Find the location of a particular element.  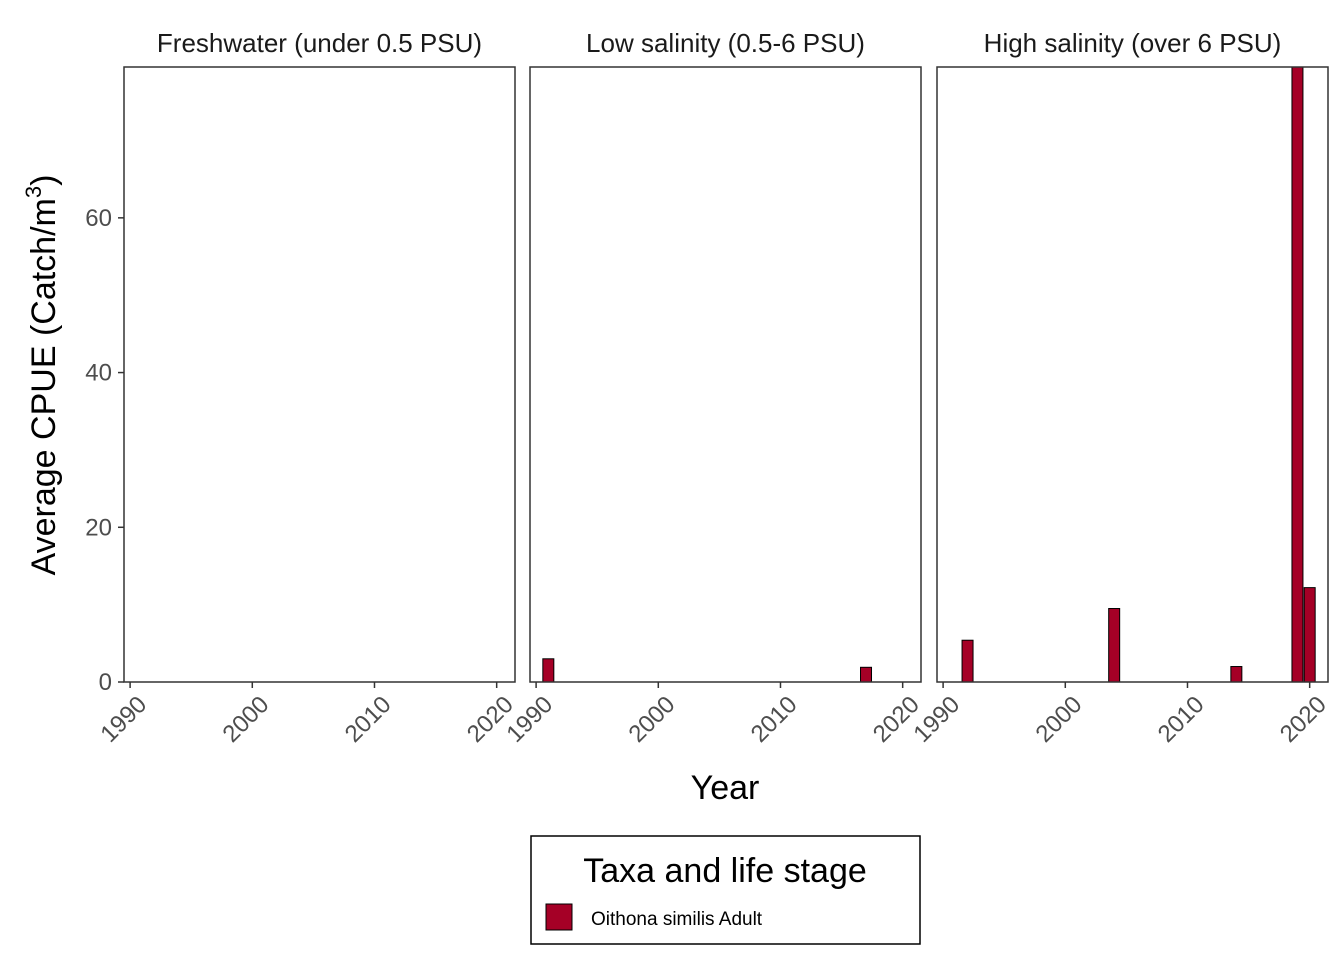

panel-title: High salinity (over 6 PSU) is located at coordinates (1133, 43).